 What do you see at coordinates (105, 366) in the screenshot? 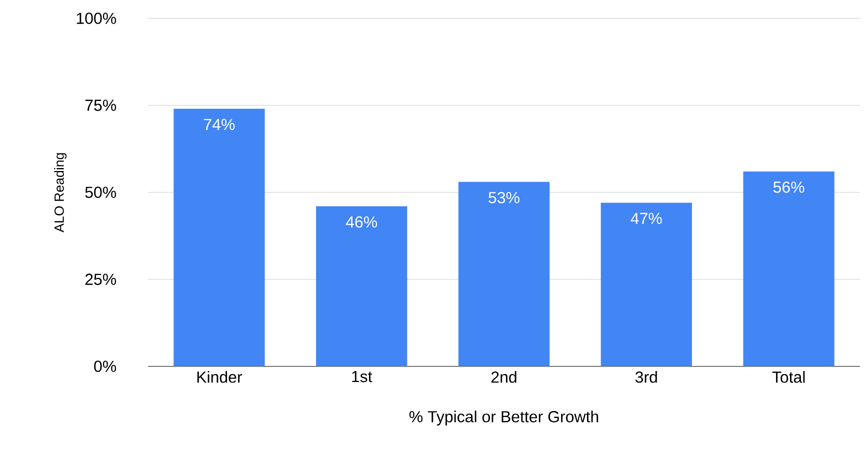
I see `y-tick-label: 0%` at bounding box center [105, 366].